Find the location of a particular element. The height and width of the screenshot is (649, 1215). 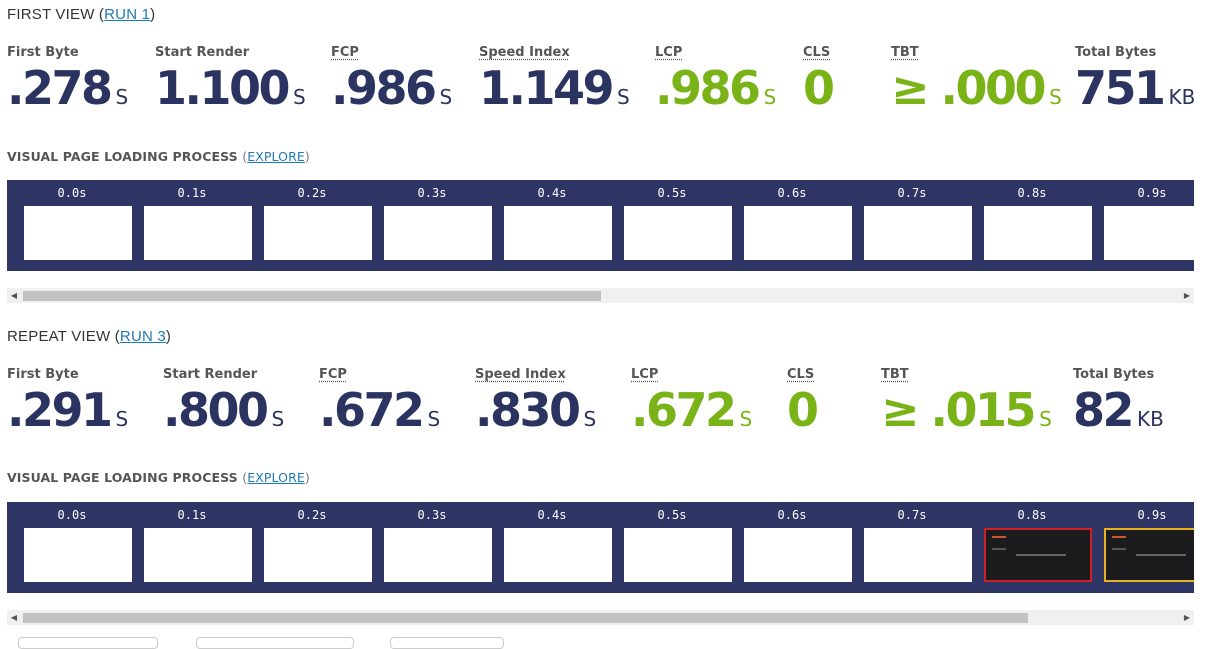

metric-value: ≥ .015 is located at coordinates (959, 410).